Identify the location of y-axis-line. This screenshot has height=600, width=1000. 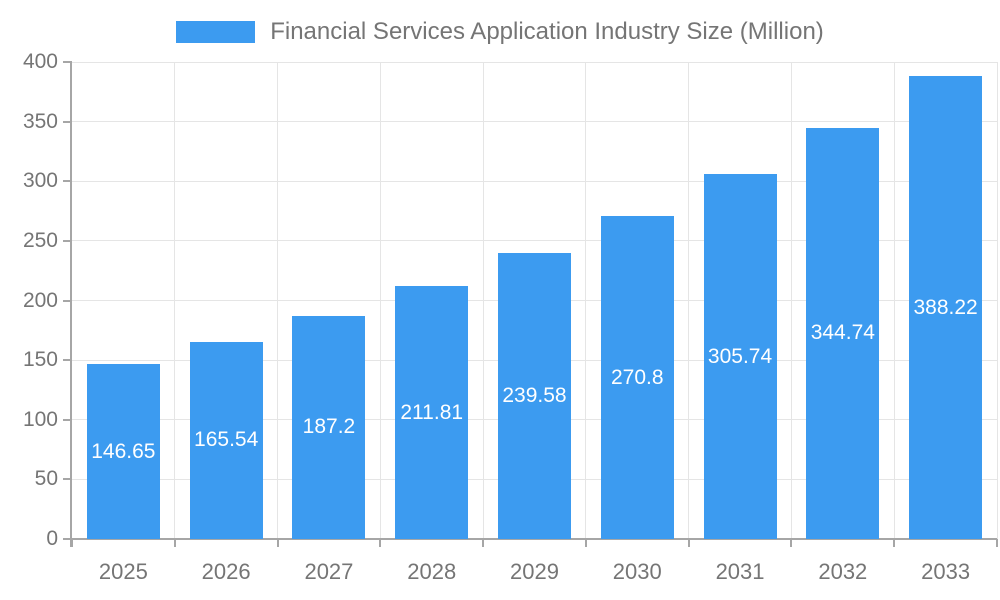
(71, 304).